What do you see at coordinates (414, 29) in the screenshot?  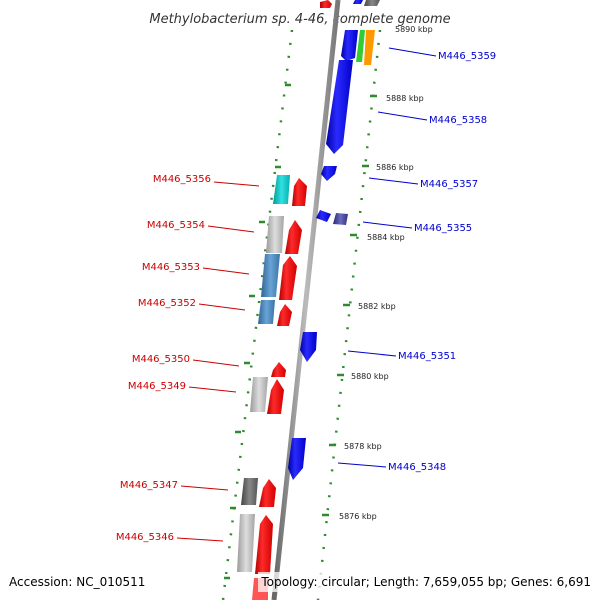 I see `kbp-label: 5890 kbp` at bounding box center [414, 29].